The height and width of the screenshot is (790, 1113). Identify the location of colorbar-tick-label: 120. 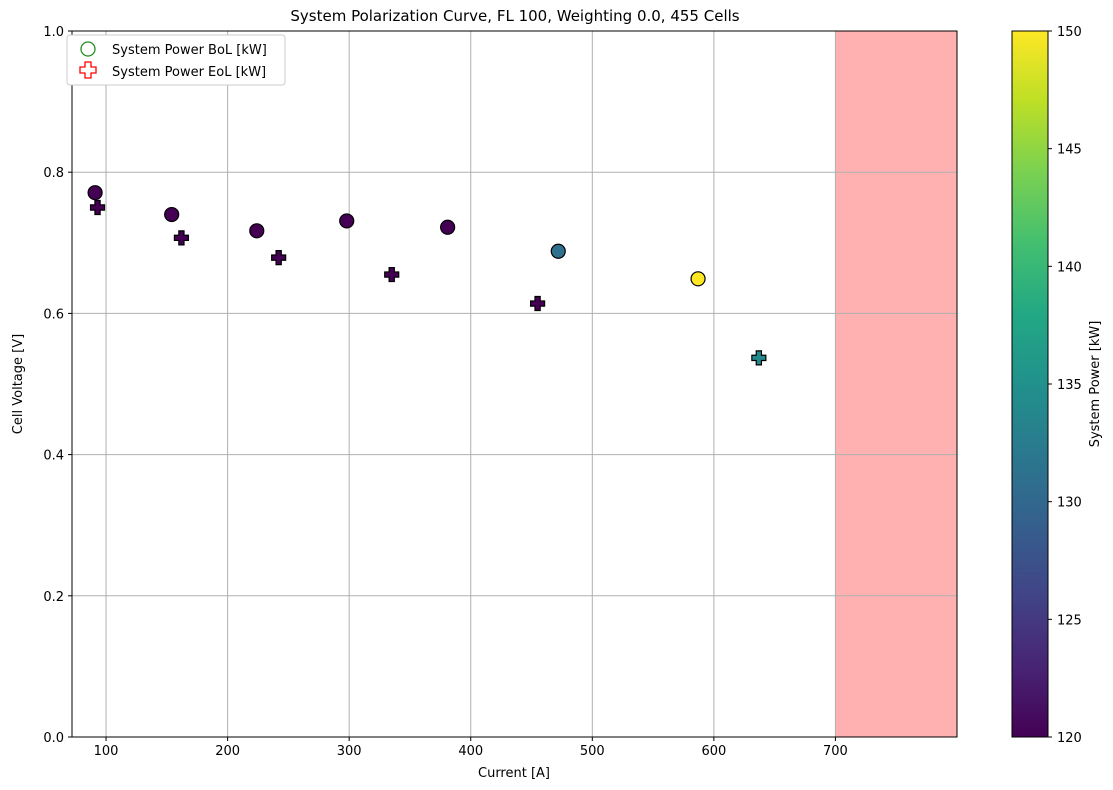
(1069, 738).